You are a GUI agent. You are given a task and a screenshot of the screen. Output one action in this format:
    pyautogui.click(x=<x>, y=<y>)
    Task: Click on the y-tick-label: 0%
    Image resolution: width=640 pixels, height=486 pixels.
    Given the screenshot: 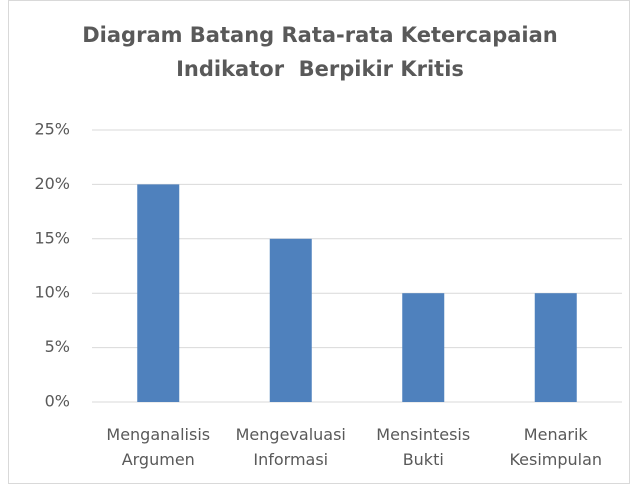 What is the action you would take?
    pyautogui.click(x=57, y=401)
    